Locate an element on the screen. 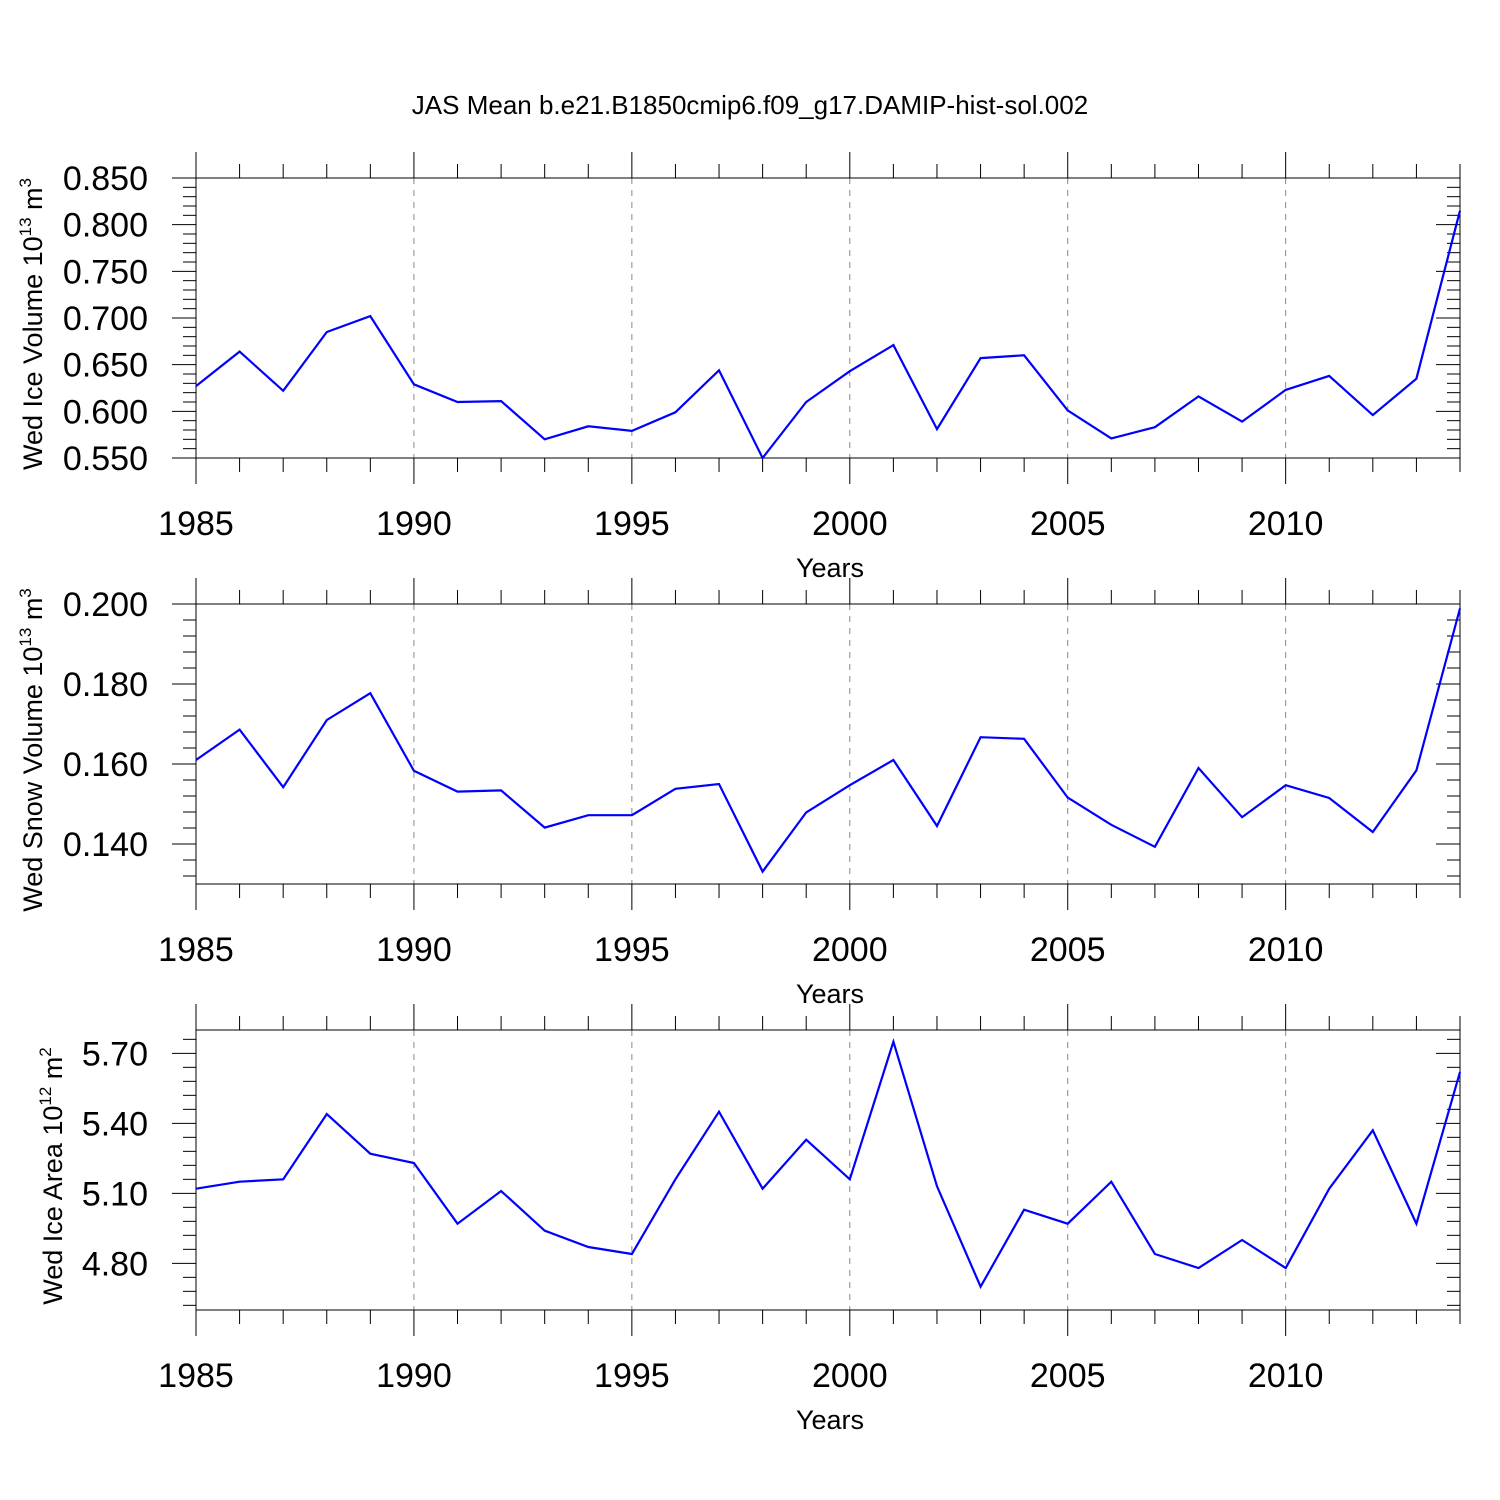 The width and height of the screenshot is (1500, 1500). y-axis-label: Wed Ice Volume 1013 m3 is located at coordinates (32, 324).